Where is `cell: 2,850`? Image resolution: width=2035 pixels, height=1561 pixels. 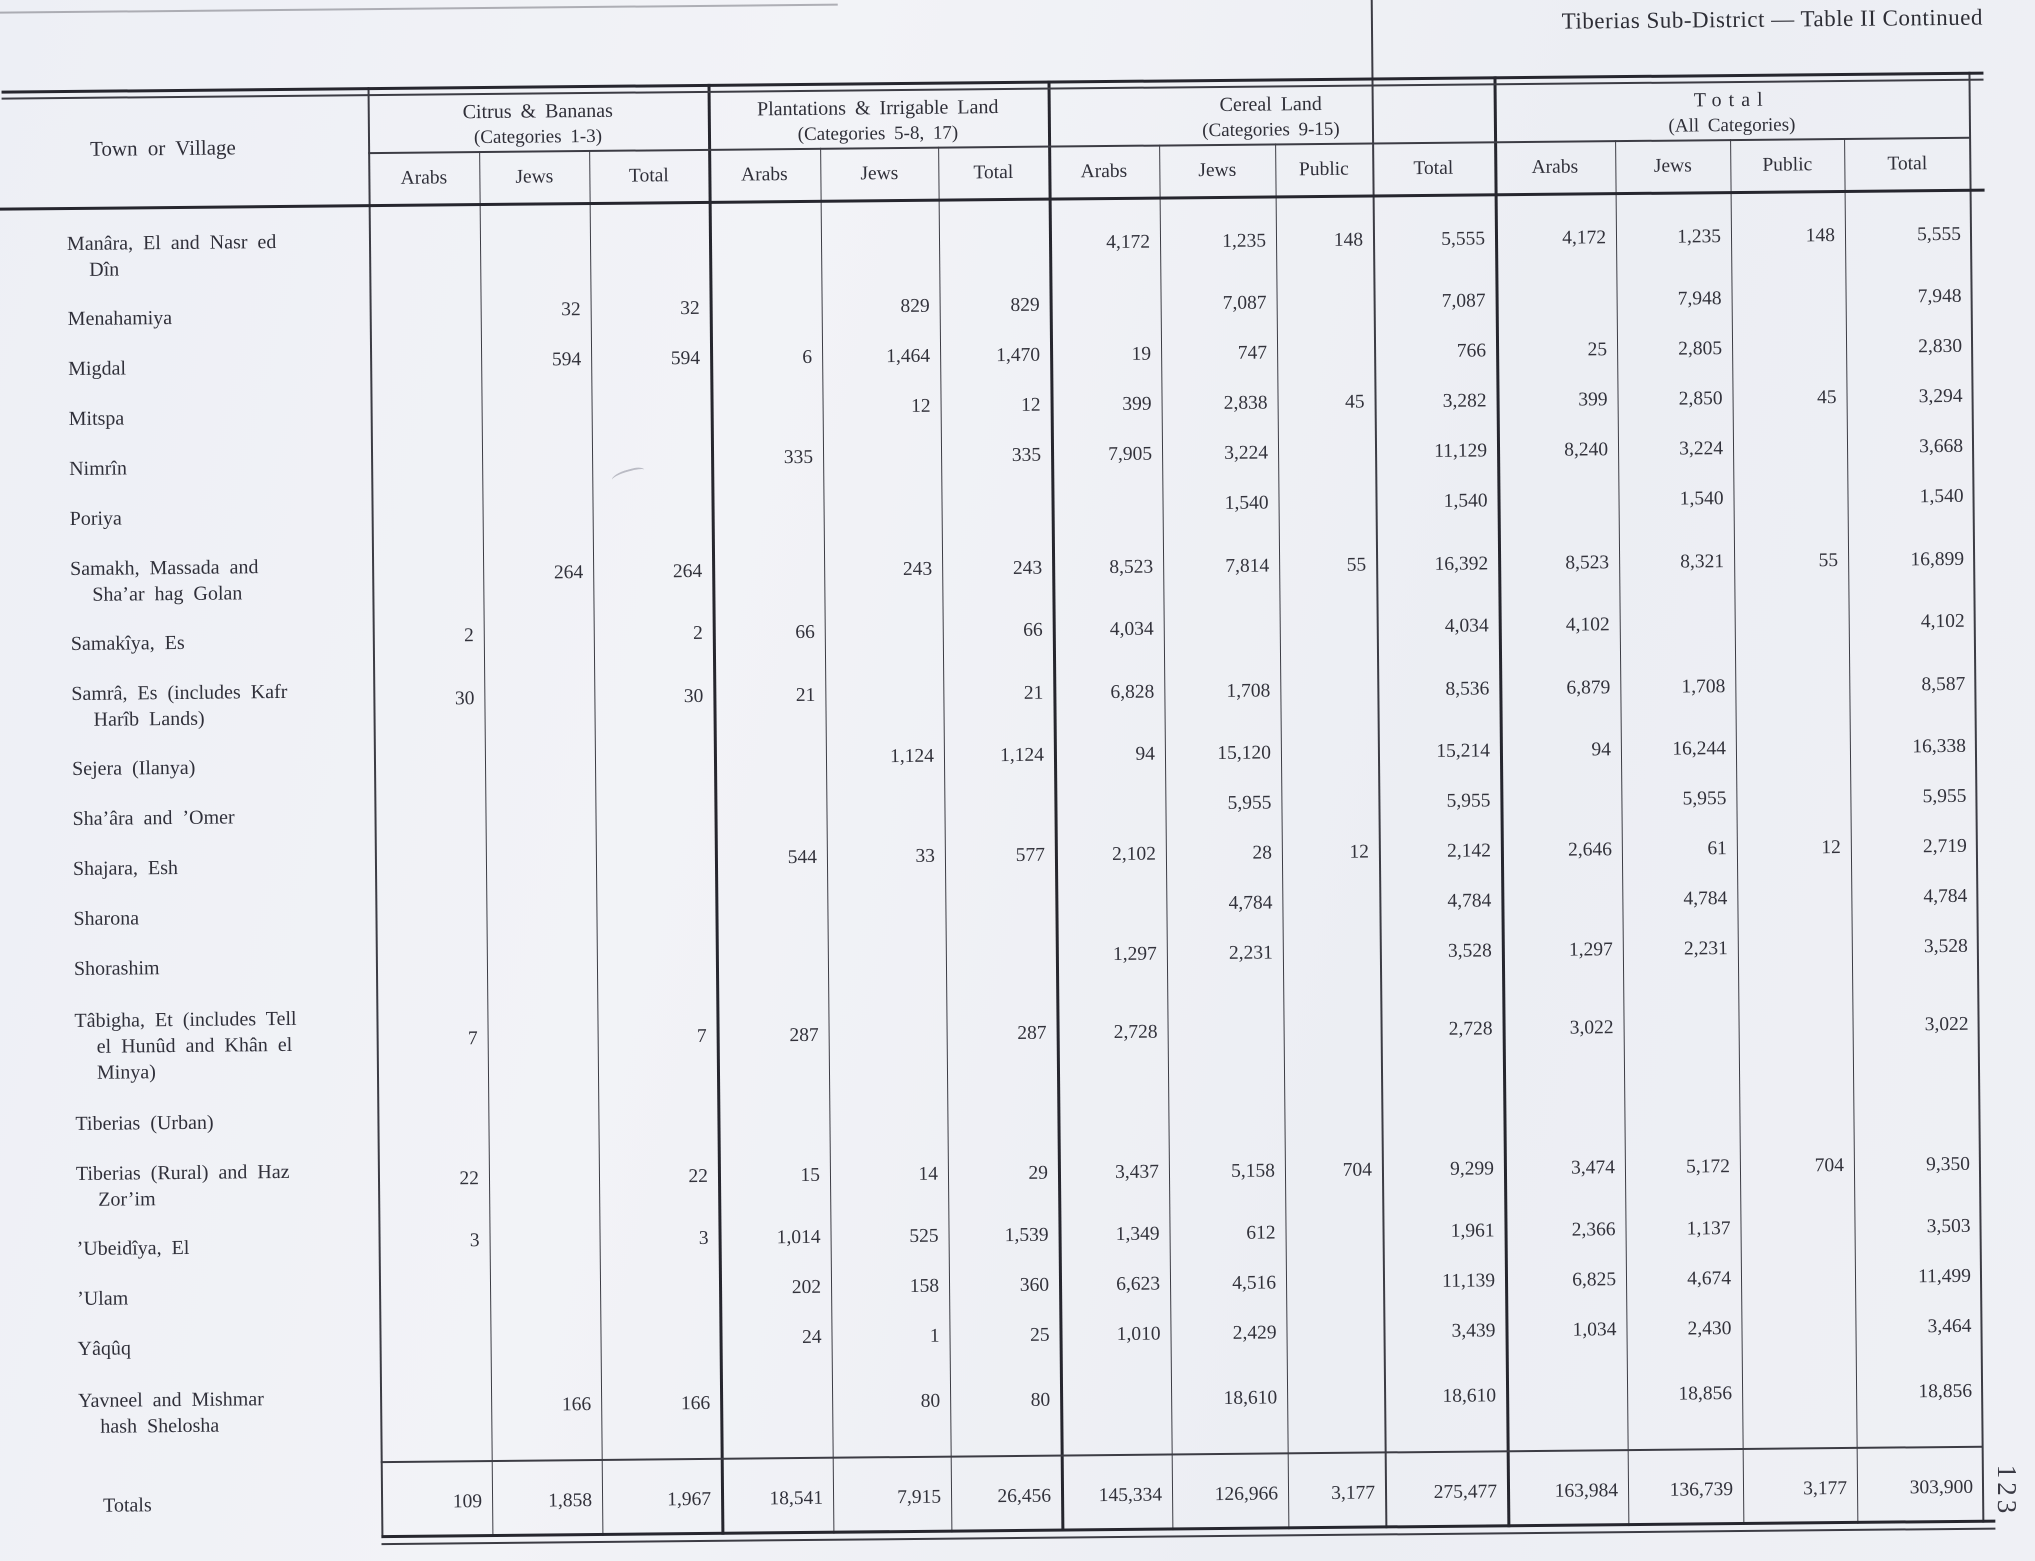 cell: 2,850 is located at coordinates (1700, 399).